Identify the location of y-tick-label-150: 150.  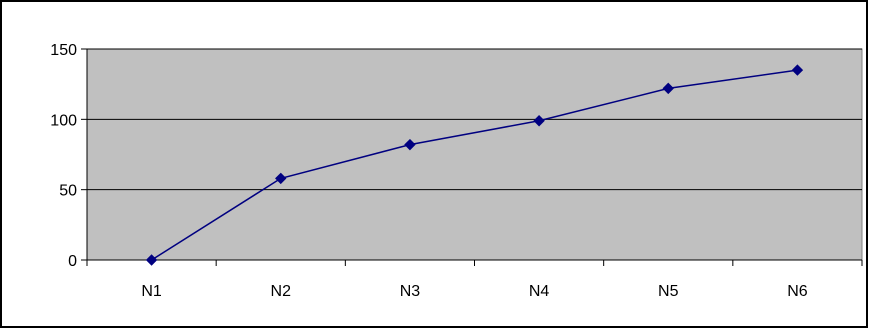
(63, 50).